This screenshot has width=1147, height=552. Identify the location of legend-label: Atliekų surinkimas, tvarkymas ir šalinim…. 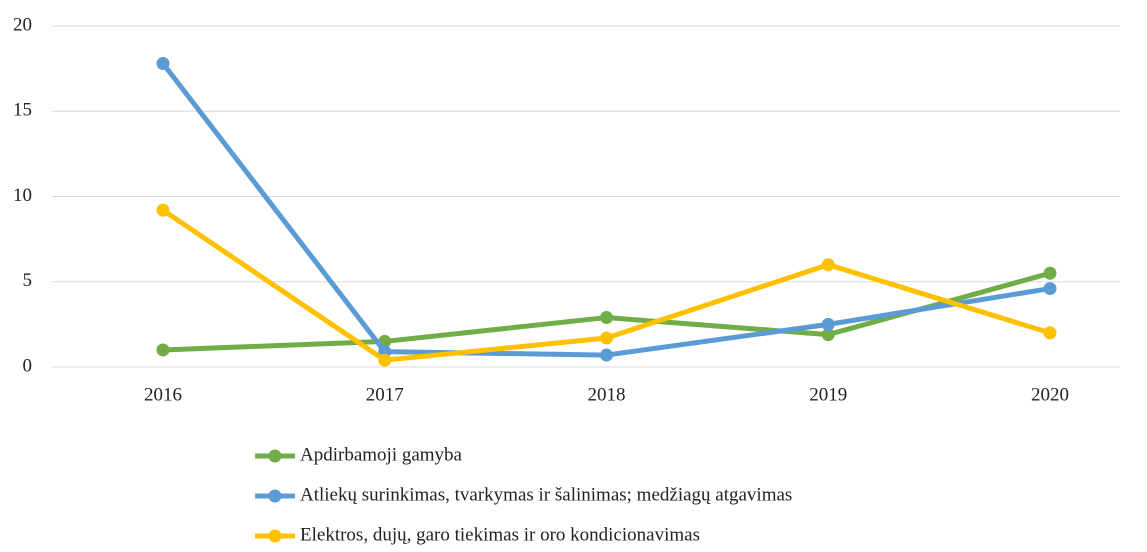
(546, 494).